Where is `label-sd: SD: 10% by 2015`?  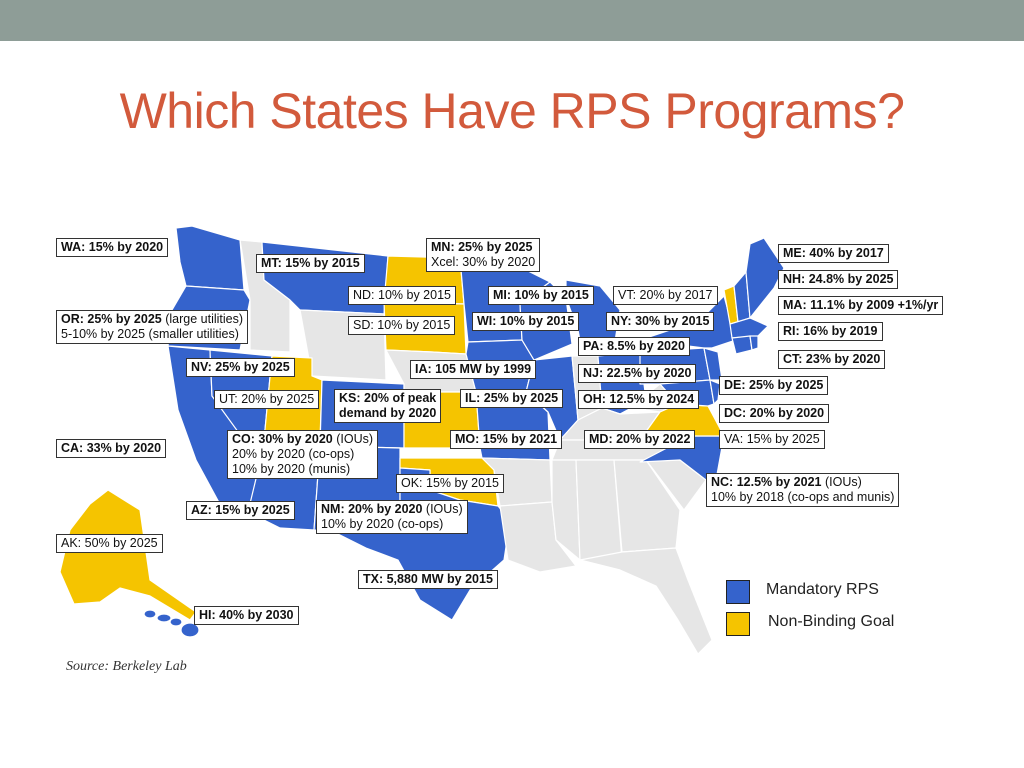 label-sd: SD: 10% by 2015 is located at coordinates (402, 325).